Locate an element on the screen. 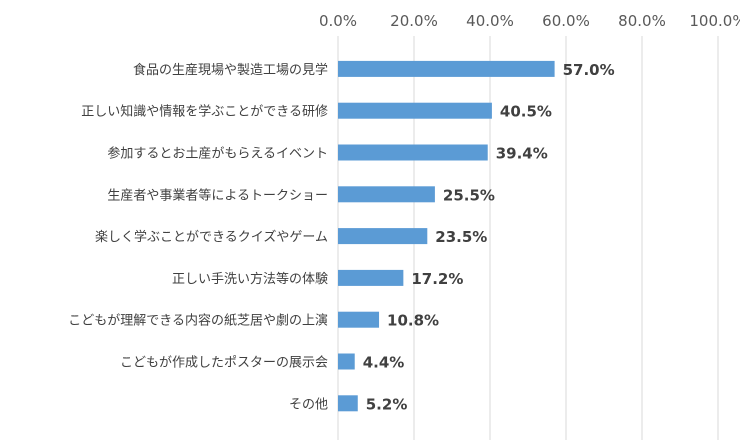 The image size is (740, 448). x-tick-label: 80.0% is located at coordinates (642, 21).